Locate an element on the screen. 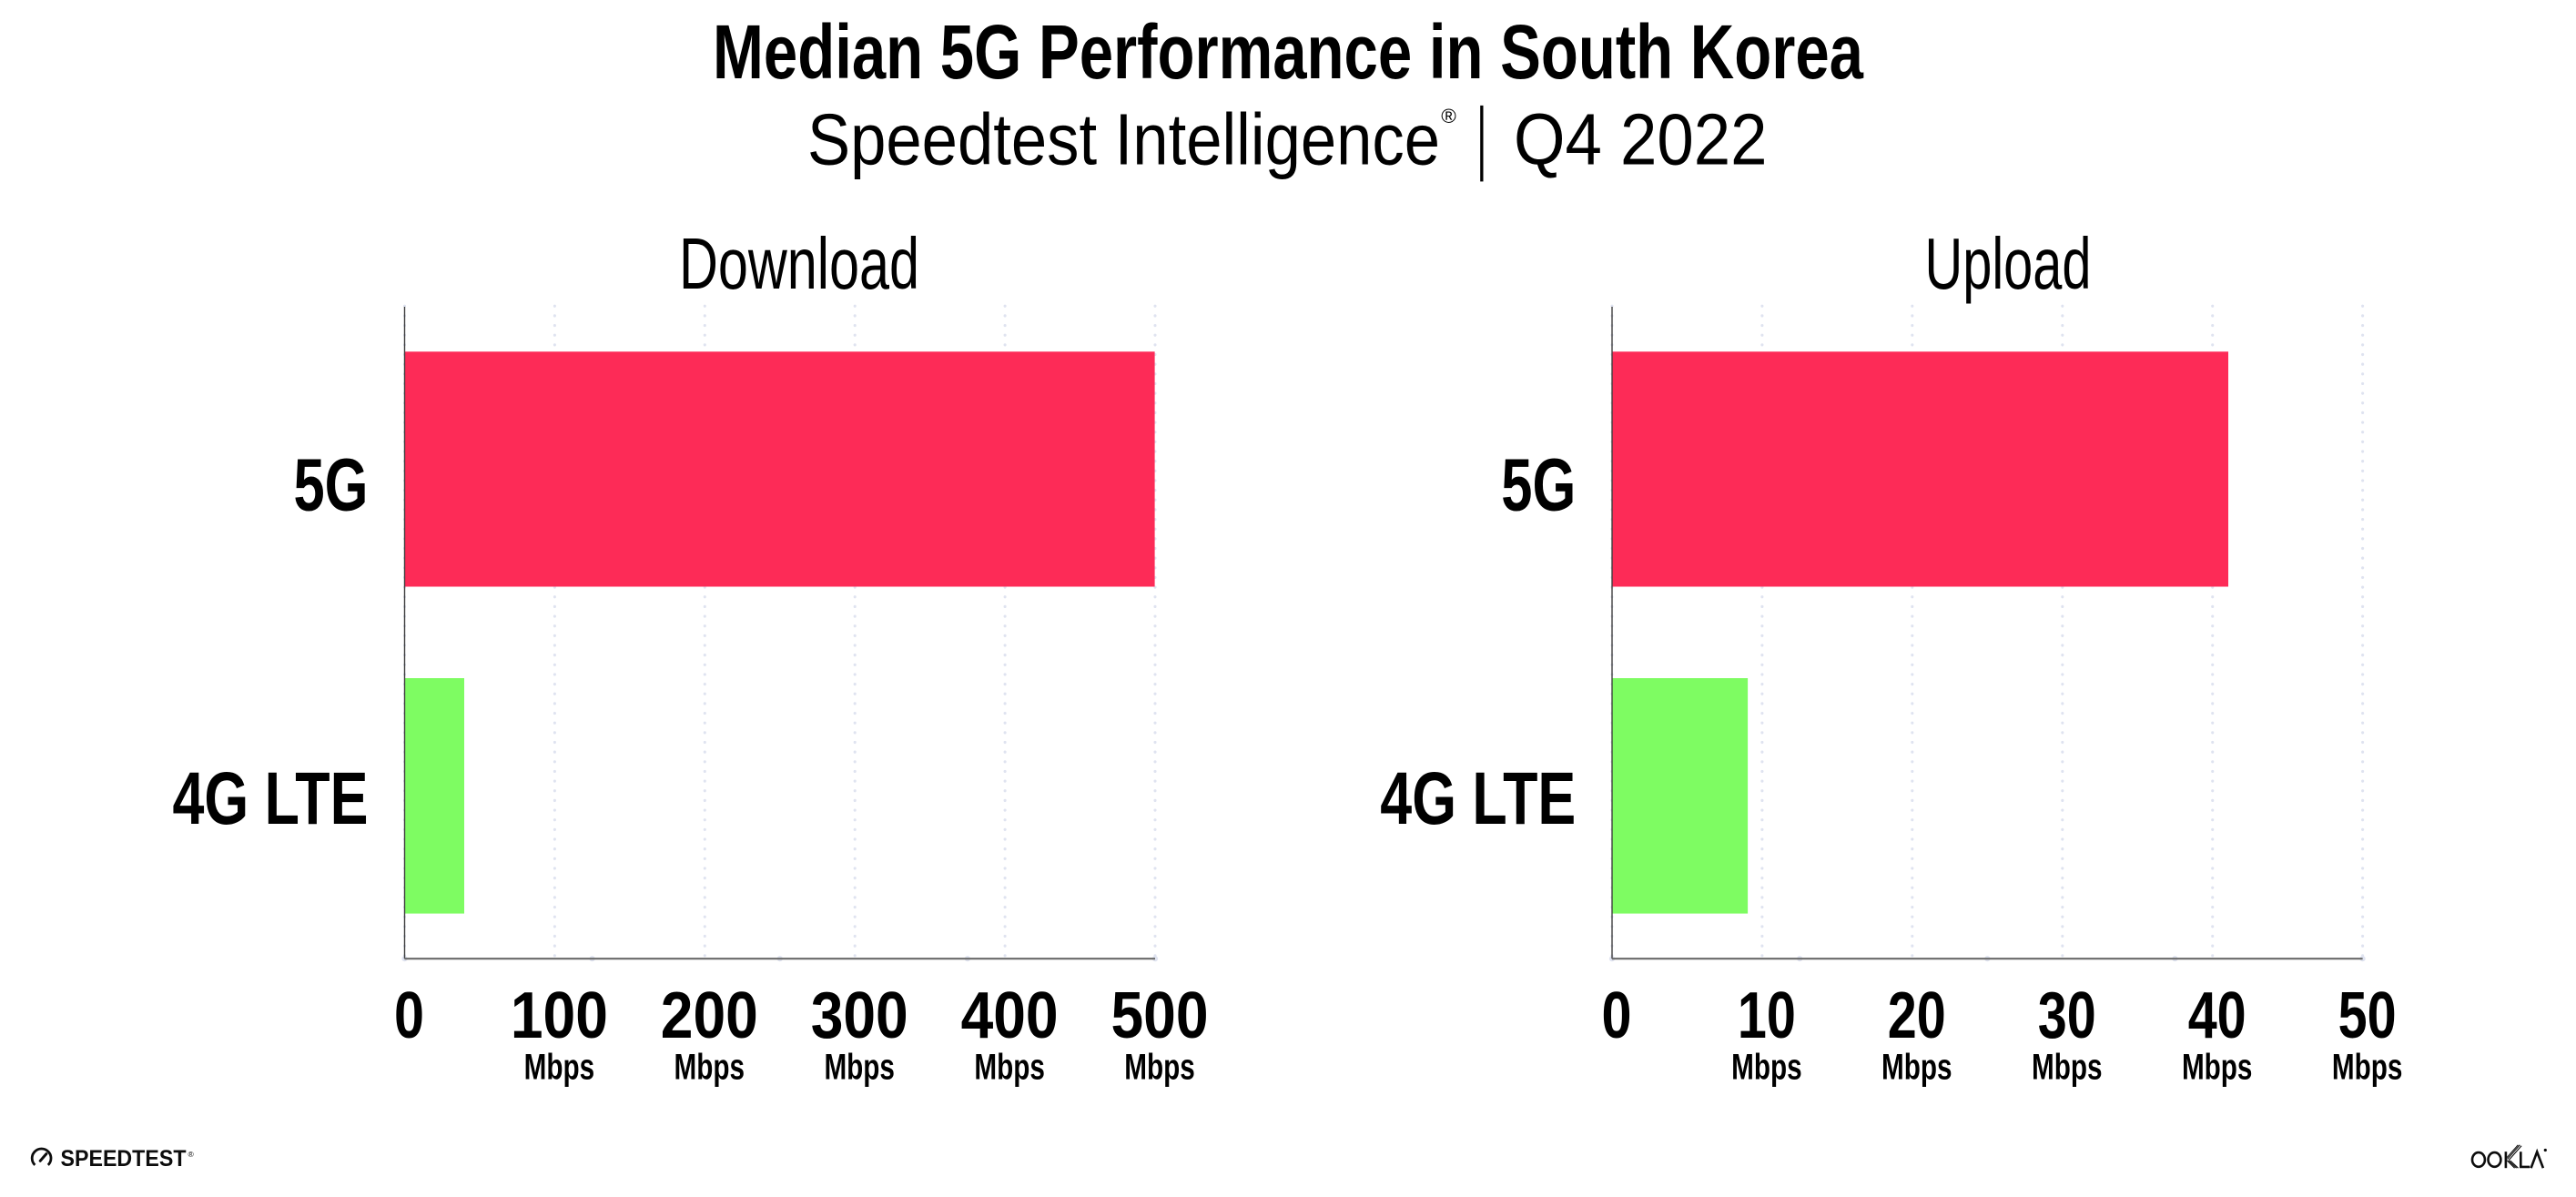 The width and height of the screenshot is (2576, 1197). svg-text:Median 5G Performance in South: Median 5G Performance in South Korea is located at coordinates (1288, 52).